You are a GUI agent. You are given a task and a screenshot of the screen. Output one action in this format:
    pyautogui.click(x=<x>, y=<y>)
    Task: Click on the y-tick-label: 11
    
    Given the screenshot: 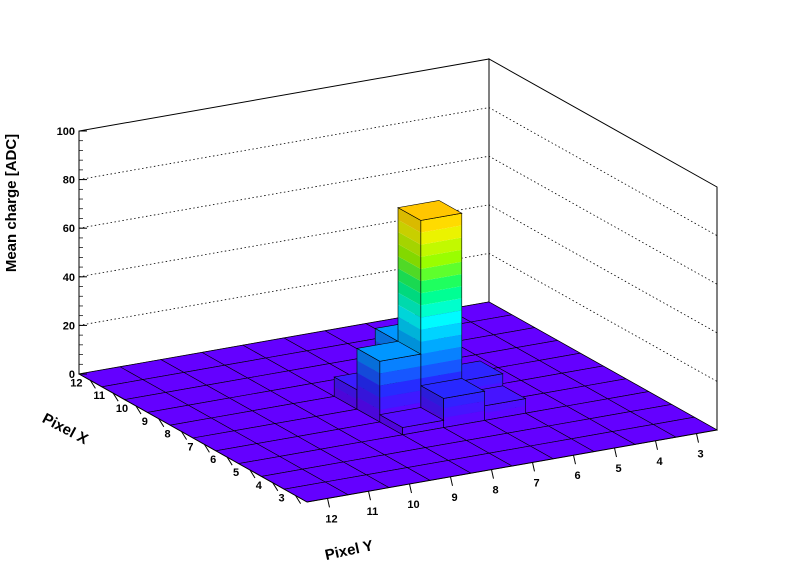 What is the action you would take?
    pyautogui.click(x=373, y=512)
    